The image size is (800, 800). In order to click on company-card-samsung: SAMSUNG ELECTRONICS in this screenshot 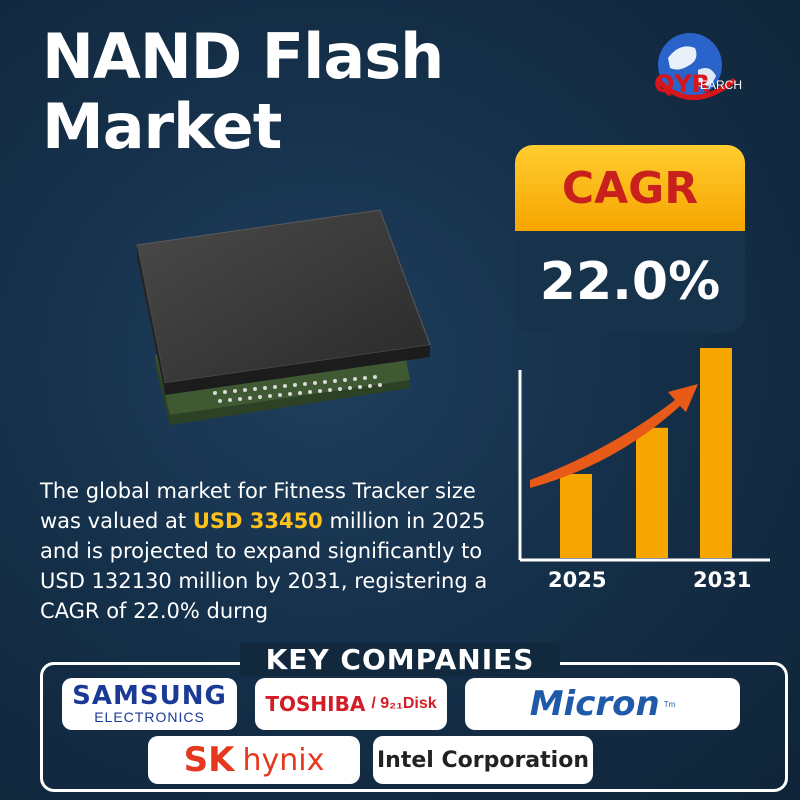, I will do `click(149, 704)`.